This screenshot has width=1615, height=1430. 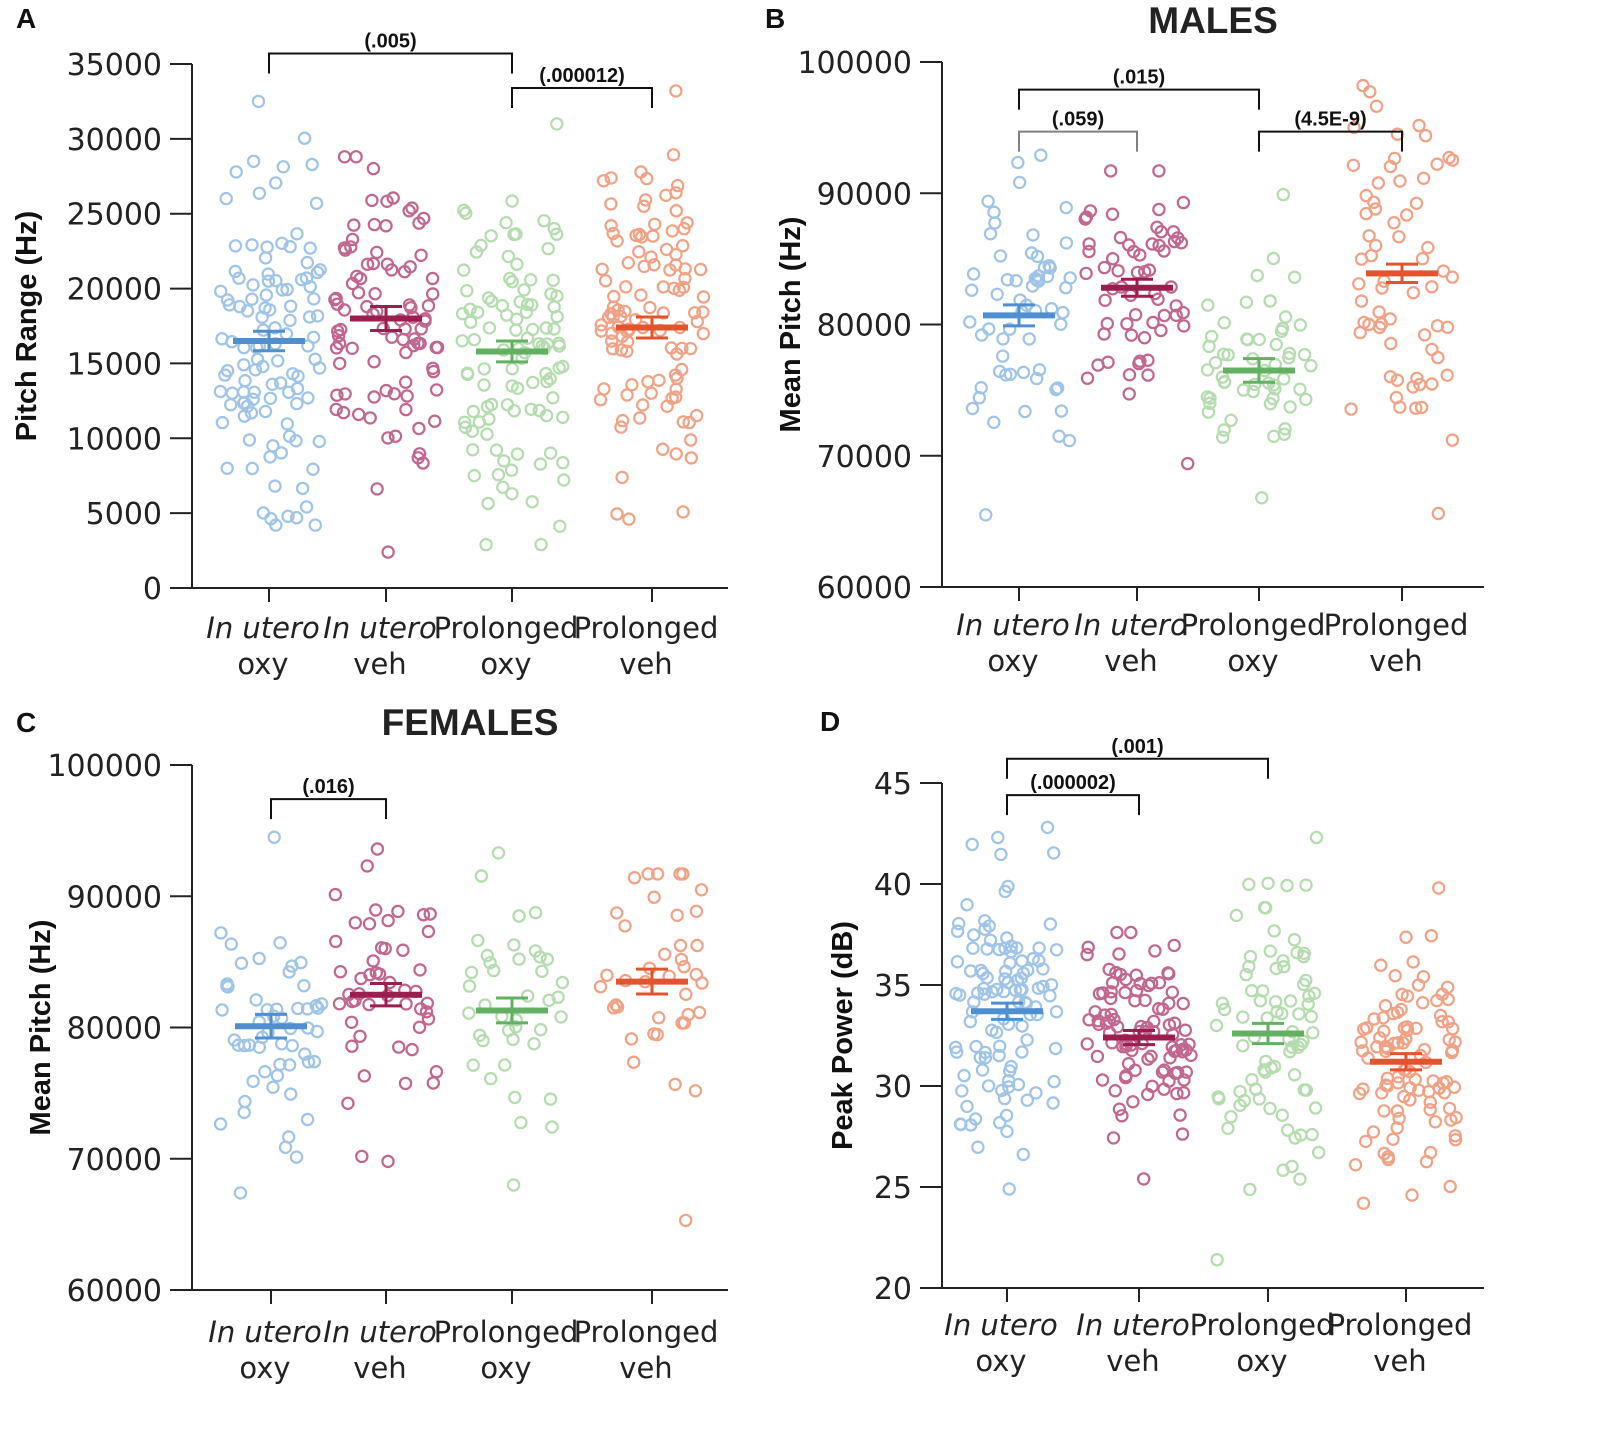 What do you see at coordinates (1330, 120) in the screenshot?
I see `p-value-label: (4.5E-9)` at bounding box center [1330, 120].